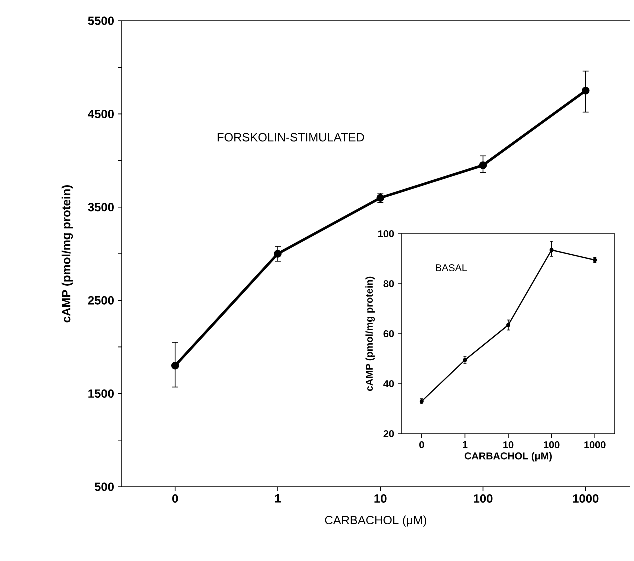 Image resolution: width=634 pixels, height=561 pixels. What do you see at coordinates (101, 21) in the screenshot?
I see `y-tick-label: 5500` at bounding box center [101, 21].